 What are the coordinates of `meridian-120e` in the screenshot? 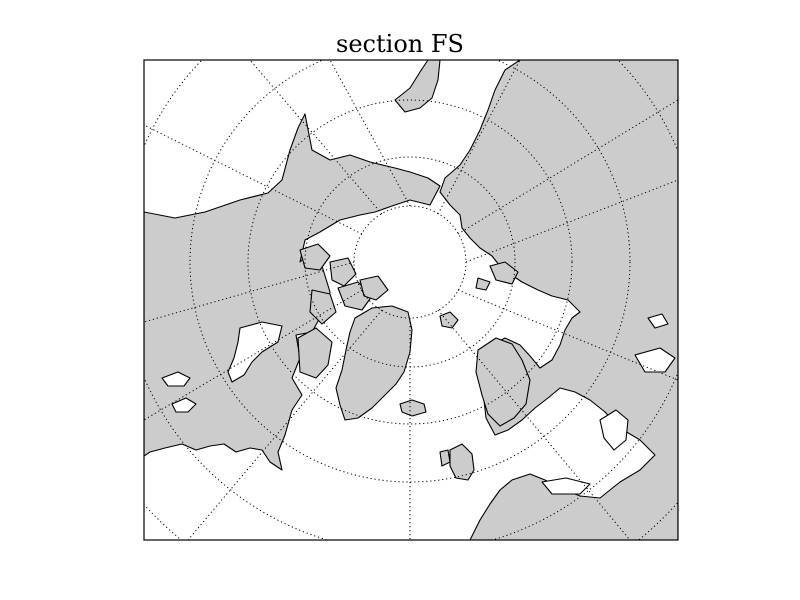 It's located at (567, 167).